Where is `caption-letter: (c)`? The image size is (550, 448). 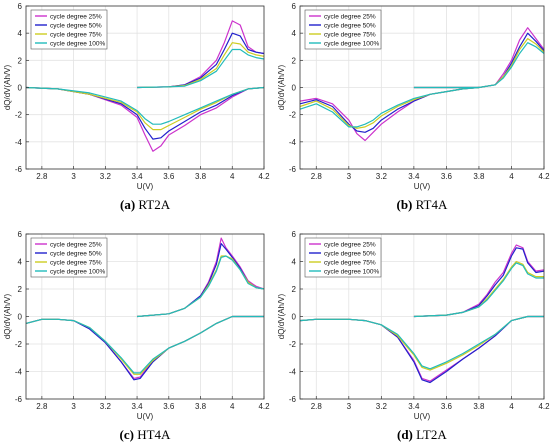
caption-letter: (c) is located at coordinates (126, 434).